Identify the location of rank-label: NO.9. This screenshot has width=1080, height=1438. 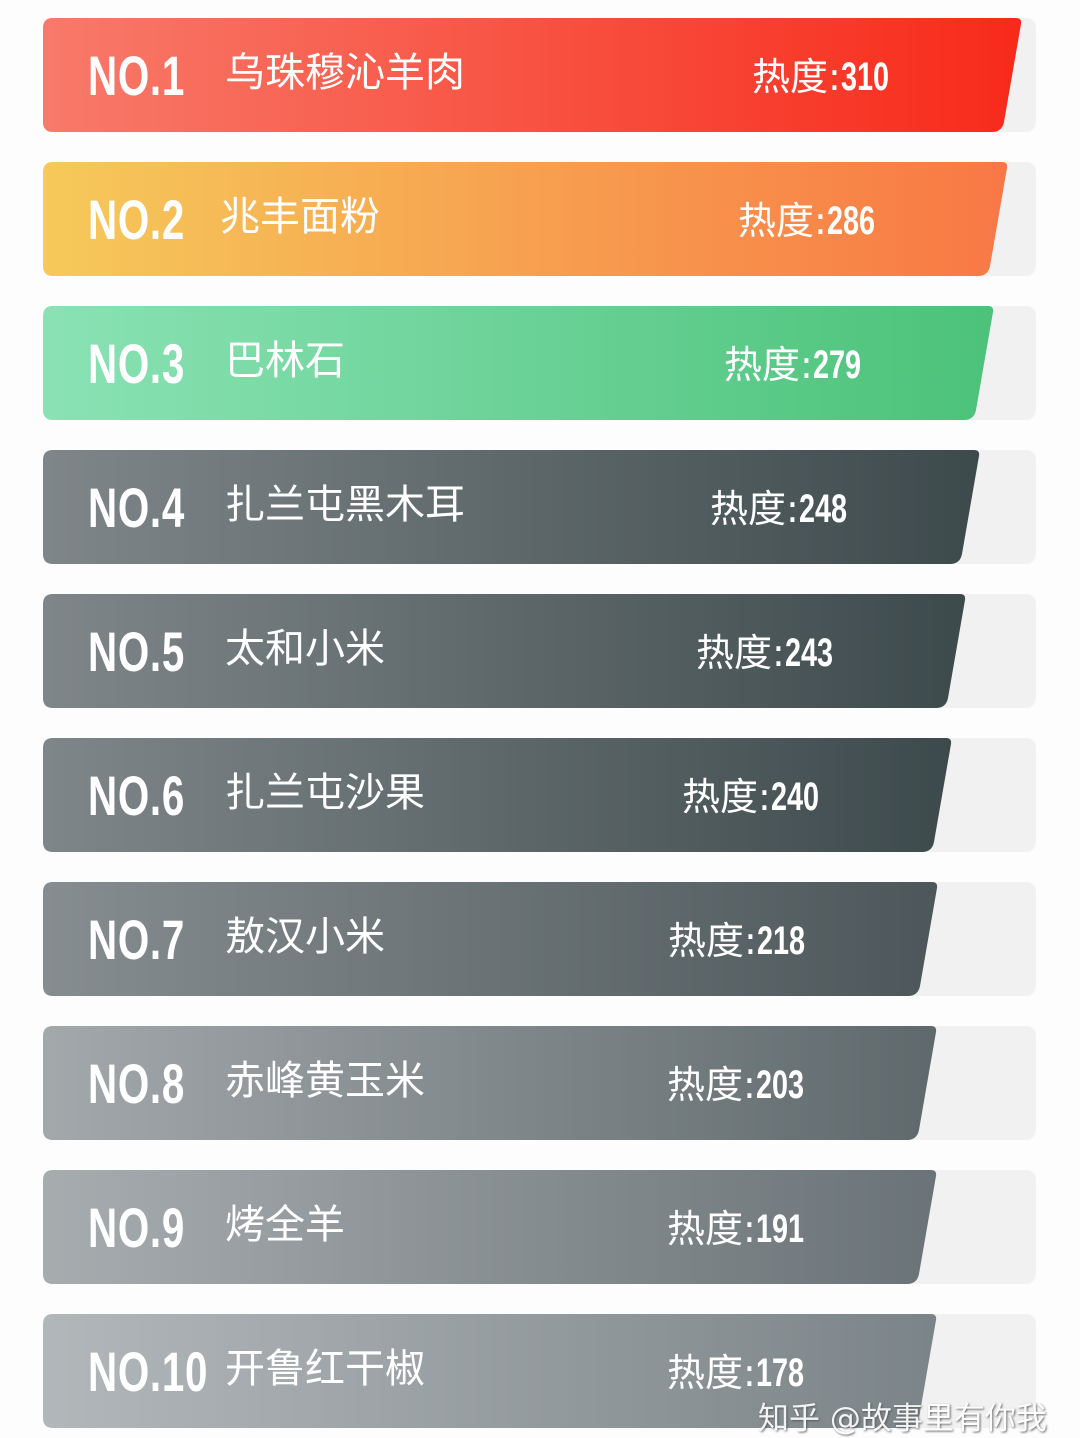
(136, 1227).